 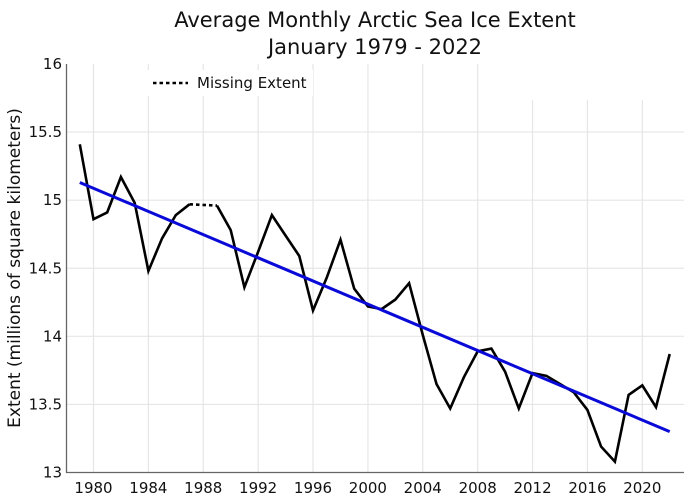 What do you see at coordinates (134, 210) in the screenshot?
I see `series-line-january-extent` at bounding box center [134, 210].